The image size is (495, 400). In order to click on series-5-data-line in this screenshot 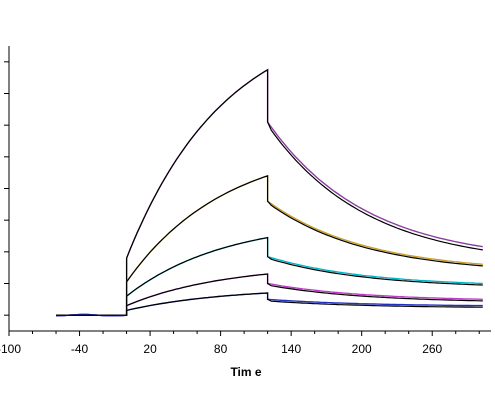, I will do `click(269, 304)`.